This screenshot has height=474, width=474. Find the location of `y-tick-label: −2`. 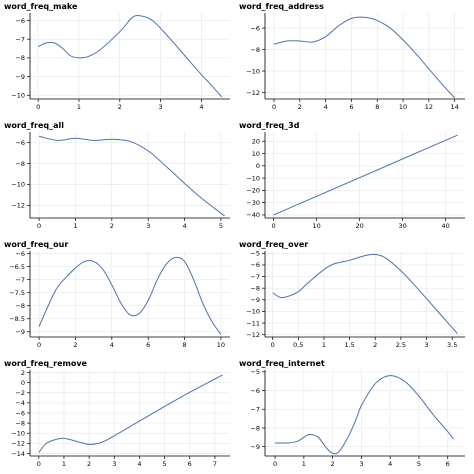

y-tick-label: −2 is located at coordinates (20, 393).